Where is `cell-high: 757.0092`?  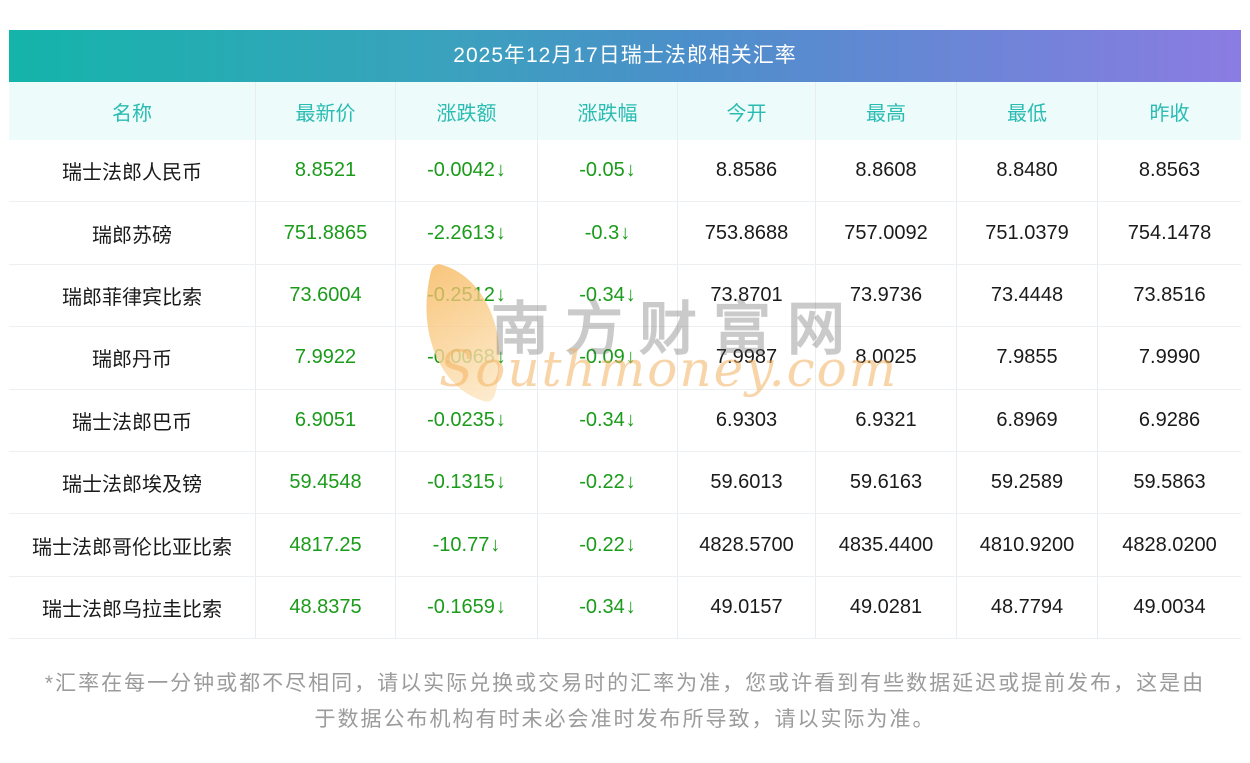
cell-high: 757.0092 is located at coordinates (886, 233).